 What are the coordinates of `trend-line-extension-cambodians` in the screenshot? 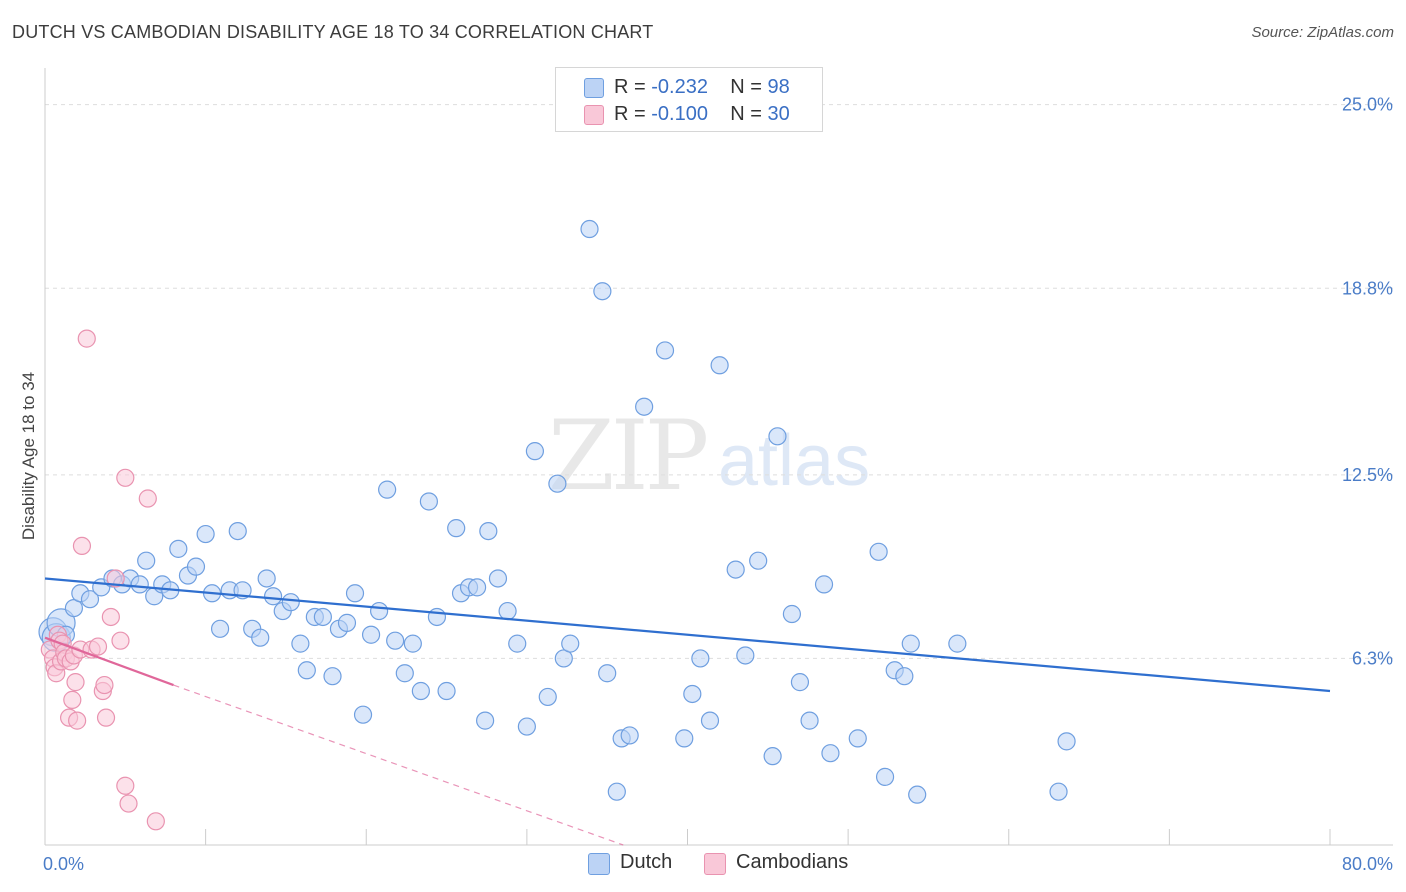 It's located at (398, 765).